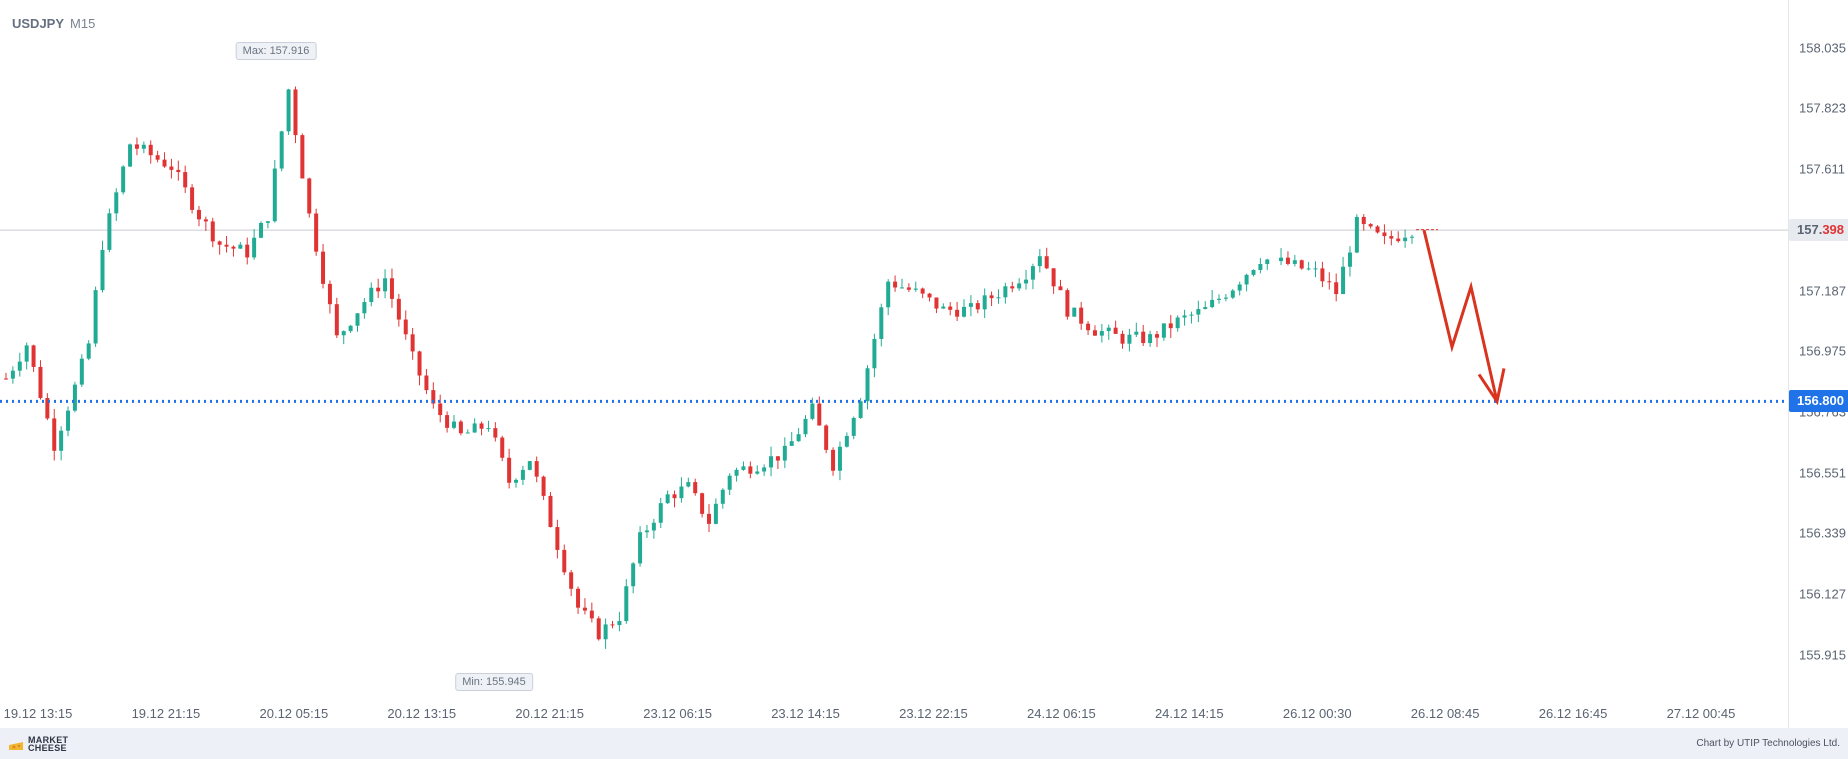  I want to click on symbol-header: USDJPY M15, so click(53, 23).